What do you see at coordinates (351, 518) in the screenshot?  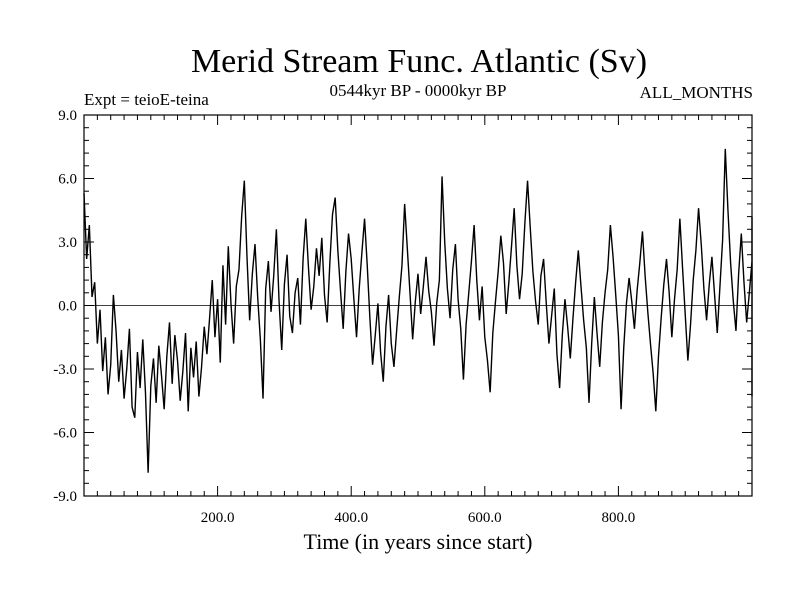 I see `x-tick-label: 400.0` at bounding box center [351, 518].